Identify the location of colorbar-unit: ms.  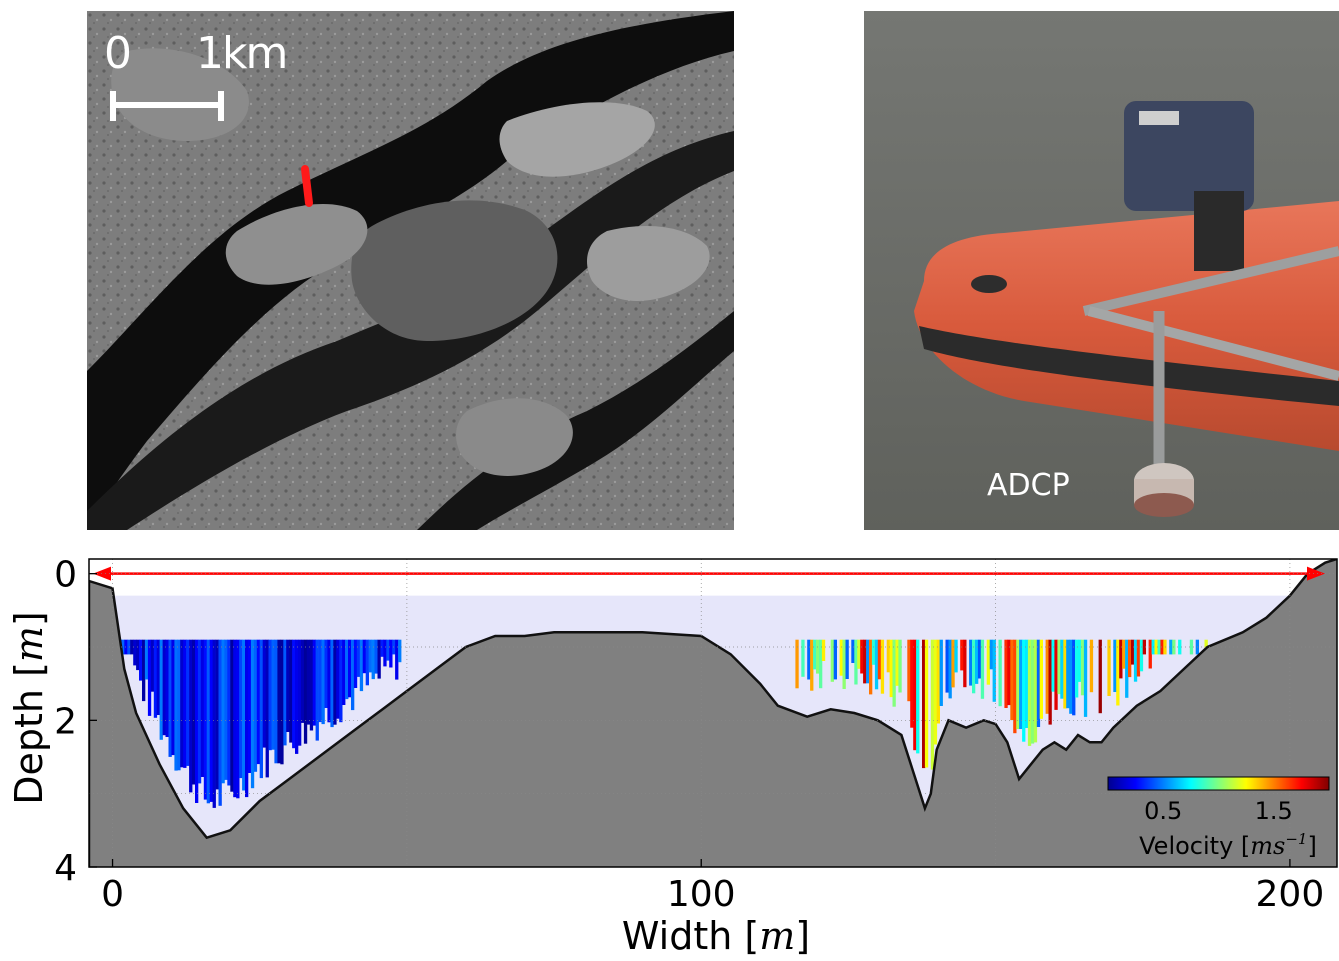
(1267, 846).